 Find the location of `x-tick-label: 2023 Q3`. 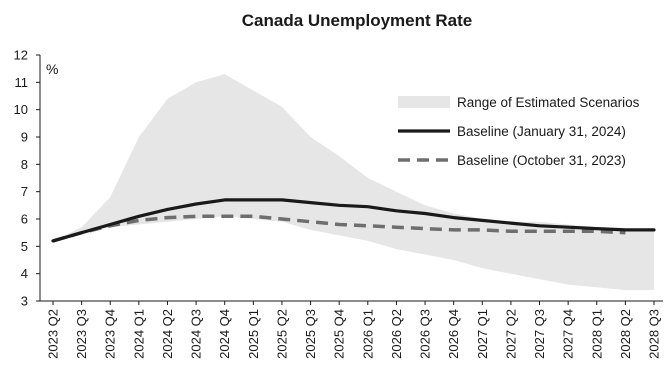

x-tick-label: 2023 Q3 is located at coordinates (81, 334).